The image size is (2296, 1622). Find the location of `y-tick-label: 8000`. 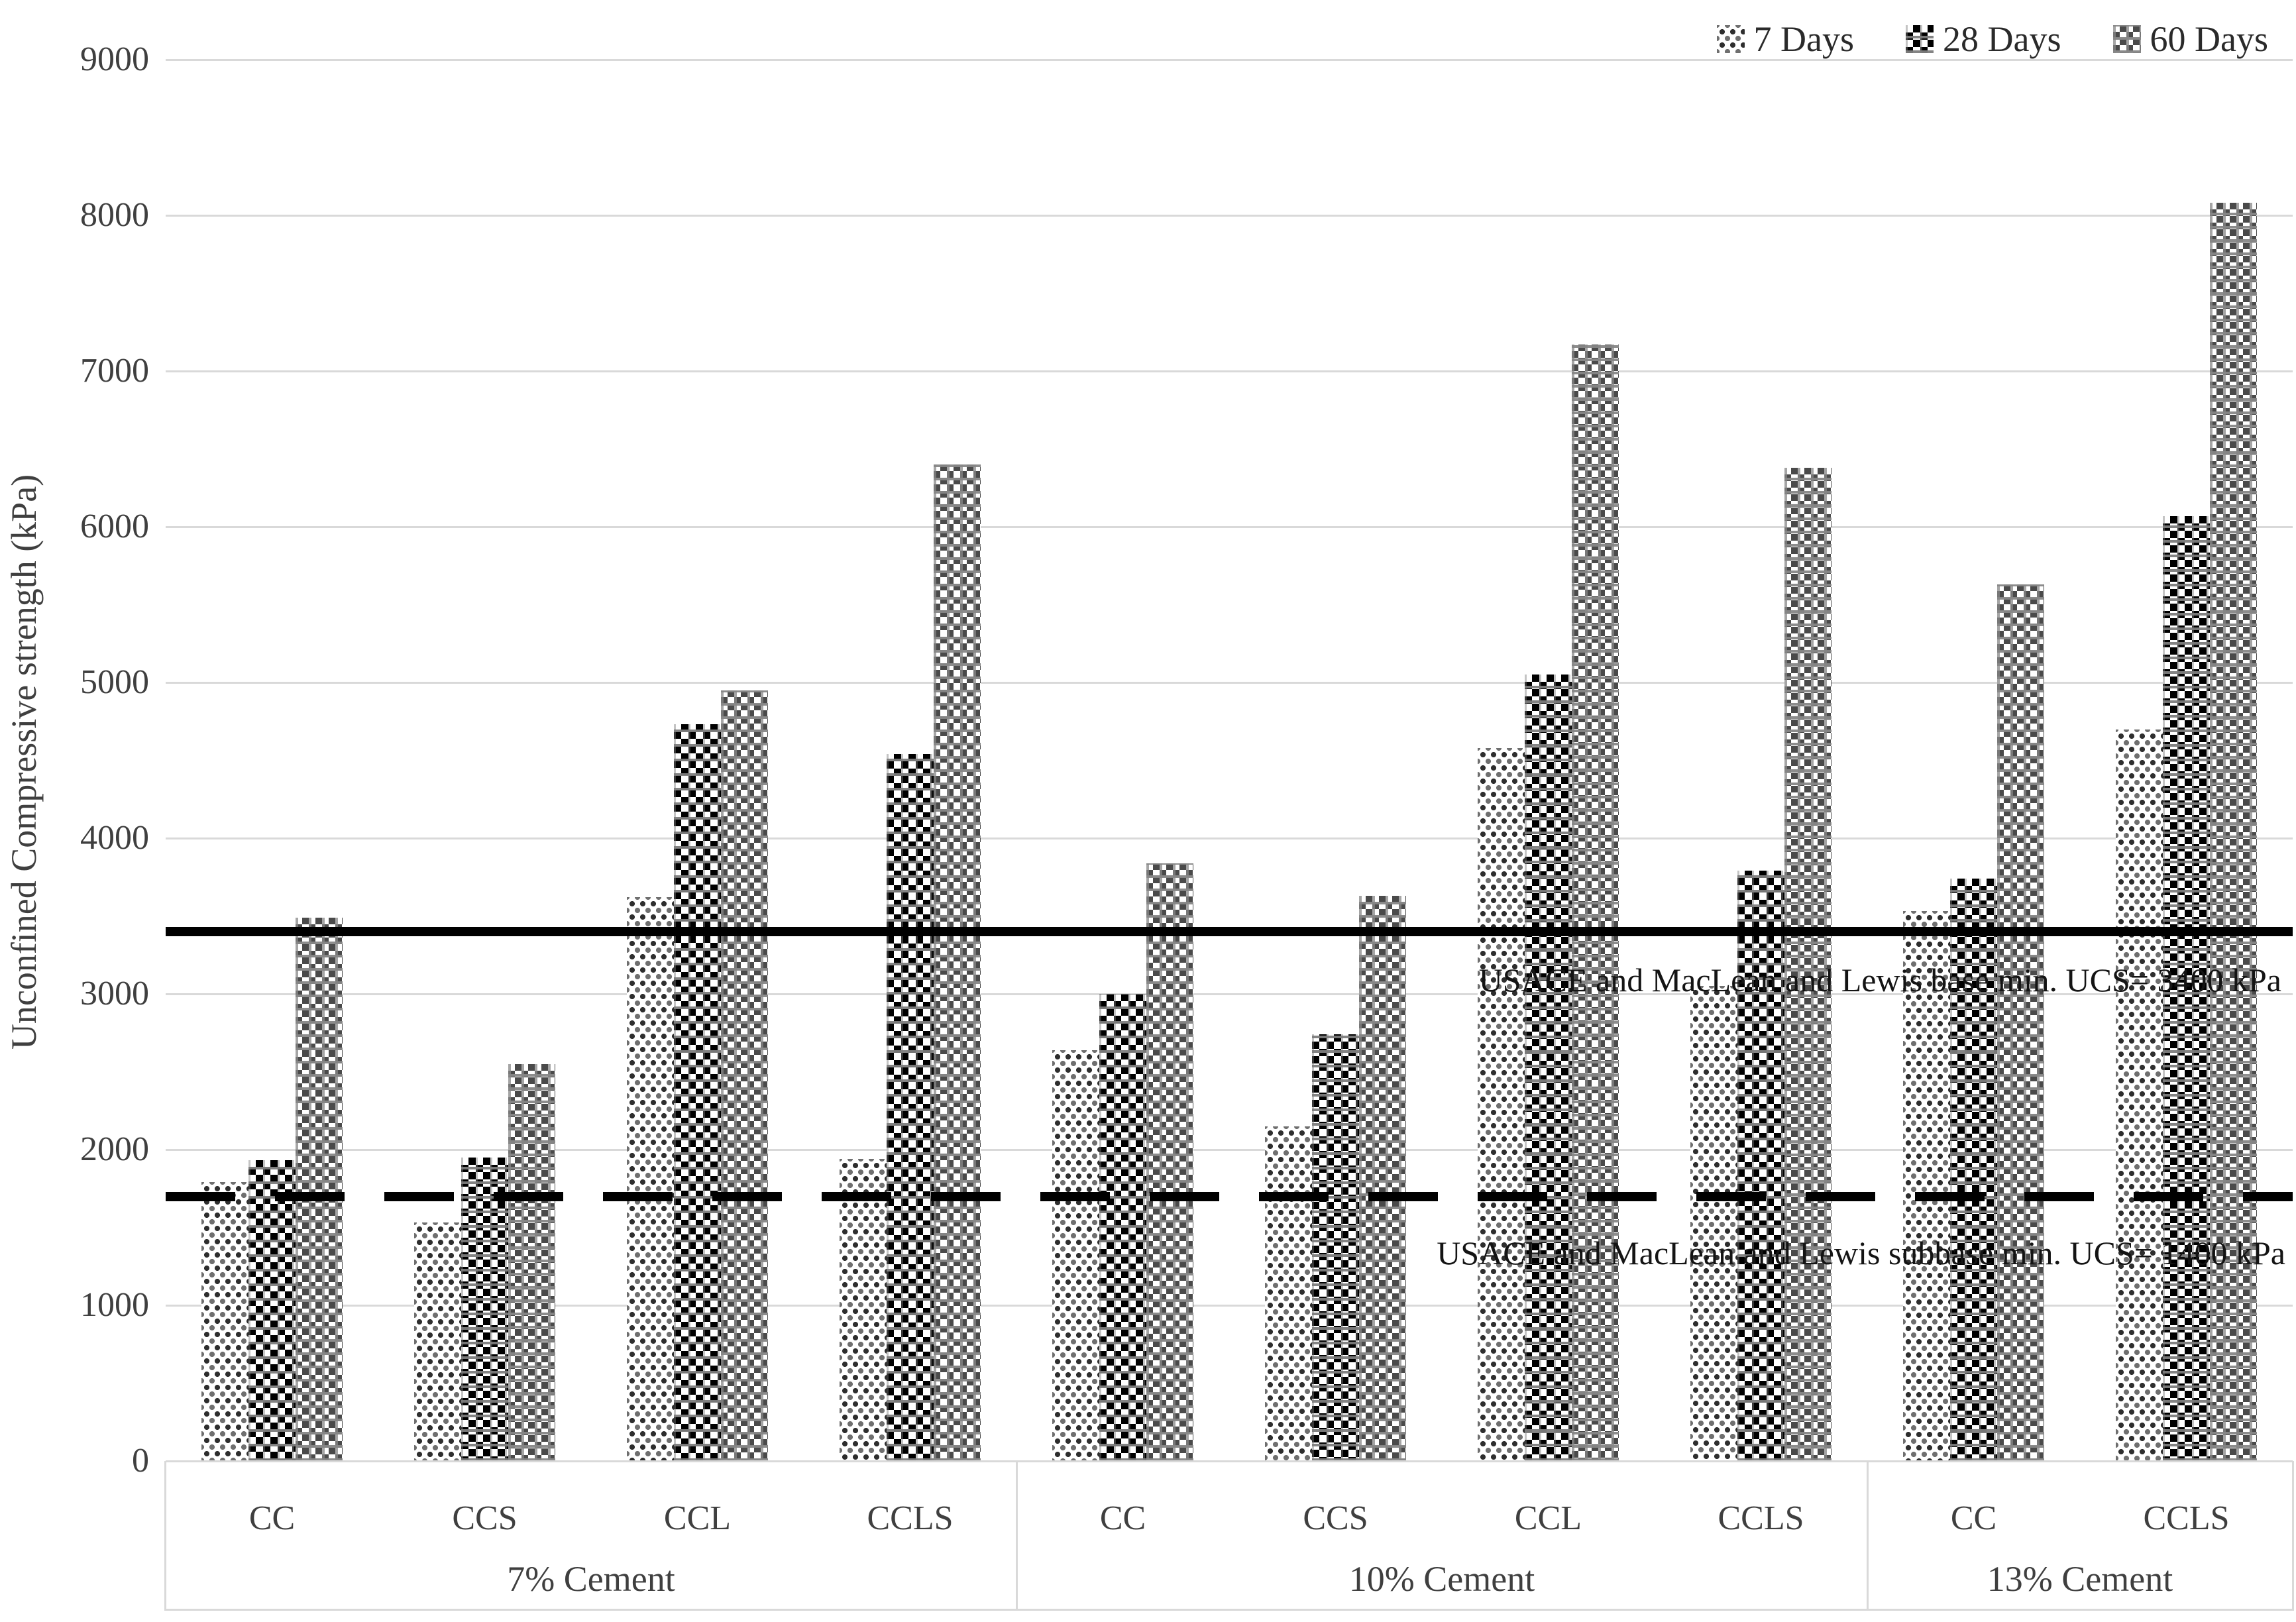

y-tick-label: 8000 is located at coordinates (114, 215).